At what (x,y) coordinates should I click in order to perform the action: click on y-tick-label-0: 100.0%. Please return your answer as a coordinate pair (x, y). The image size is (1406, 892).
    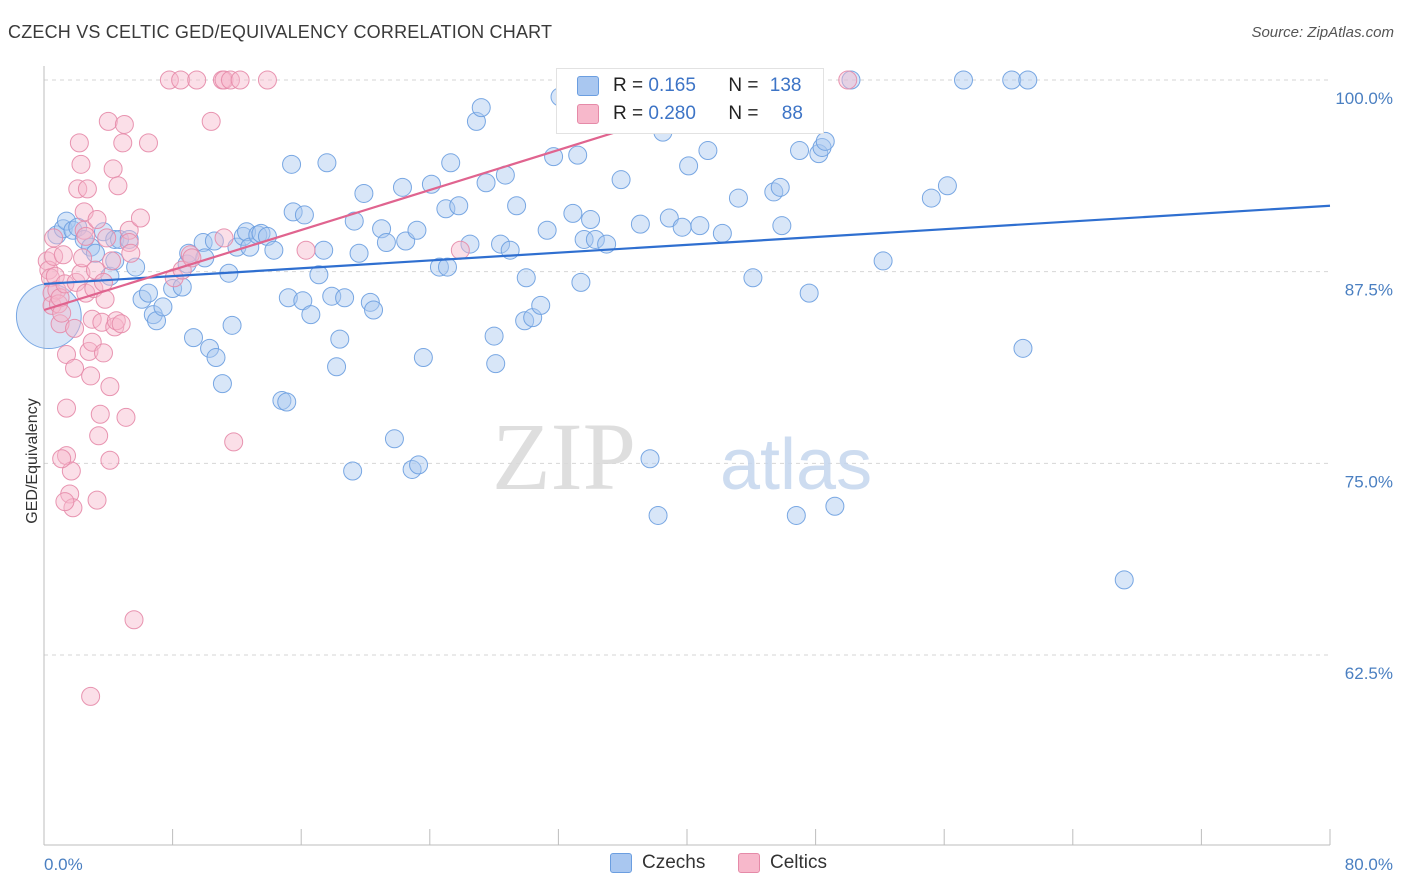
    Looking at the image, I should click on (1364, 98).